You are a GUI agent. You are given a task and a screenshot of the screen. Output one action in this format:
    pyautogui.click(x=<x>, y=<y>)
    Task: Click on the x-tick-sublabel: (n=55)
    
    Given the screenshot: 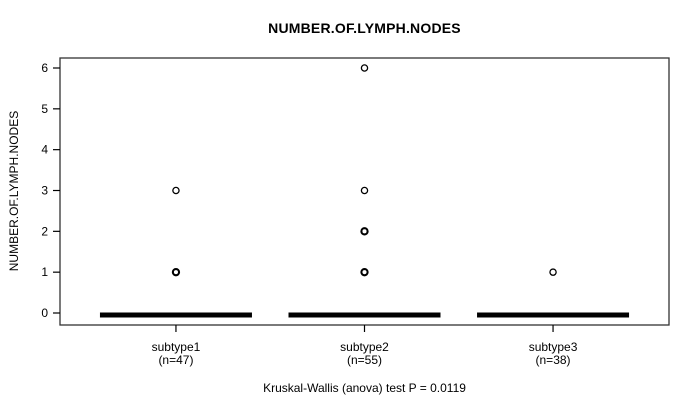 What is the action you would take?
    pyautogui.click(x=364, y=360)
    